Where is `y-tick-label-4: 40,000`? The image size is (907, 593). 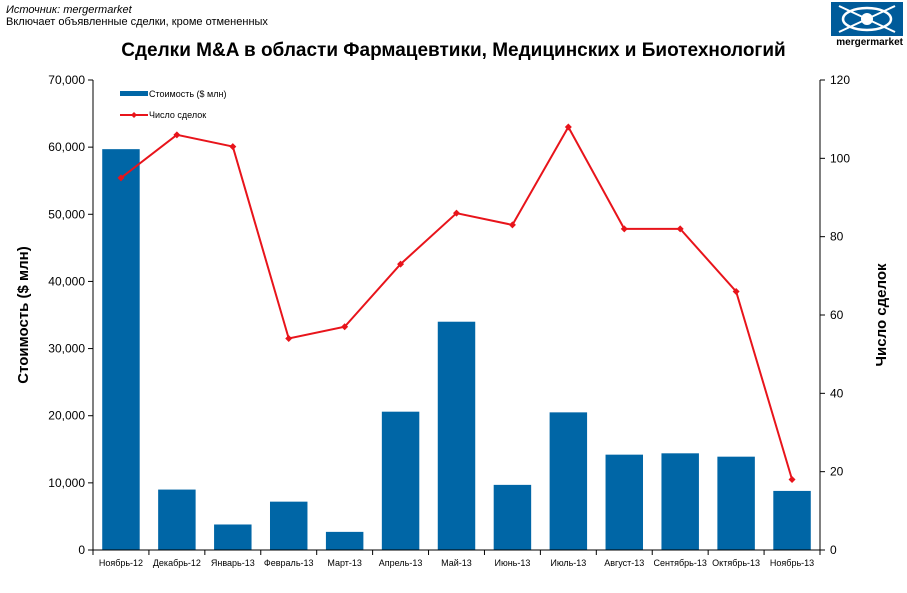 y-tick-label-4: 40,000 is located at coordinates (66, 281).